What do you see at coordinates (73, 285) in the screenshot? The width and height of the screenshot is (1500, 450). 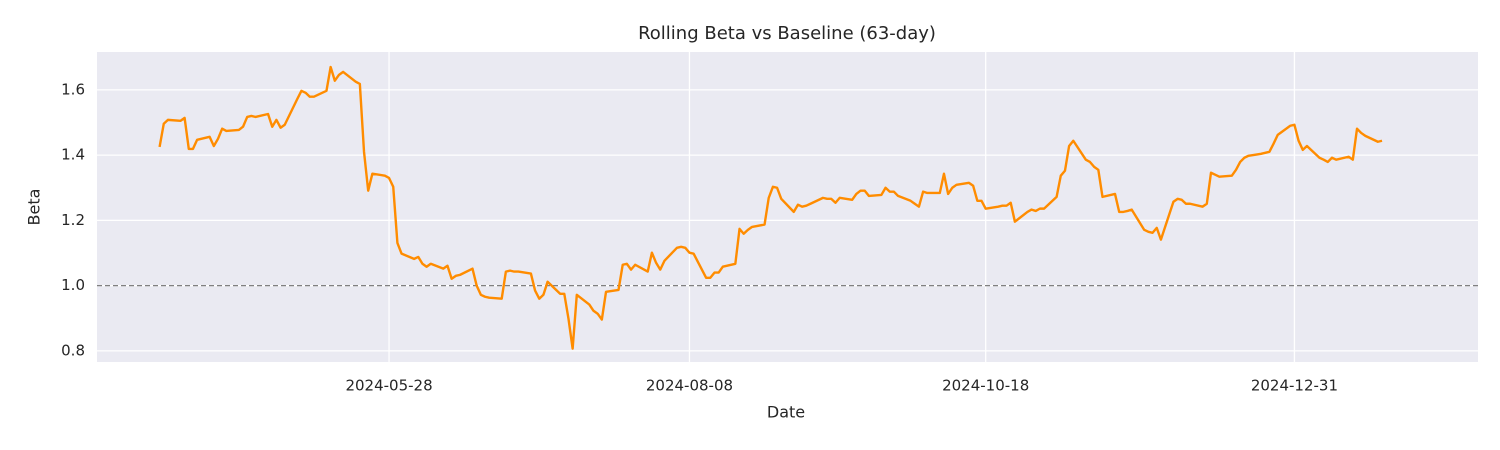 I see `y-tick-label: 1.0` at bounding box center [73, 285].